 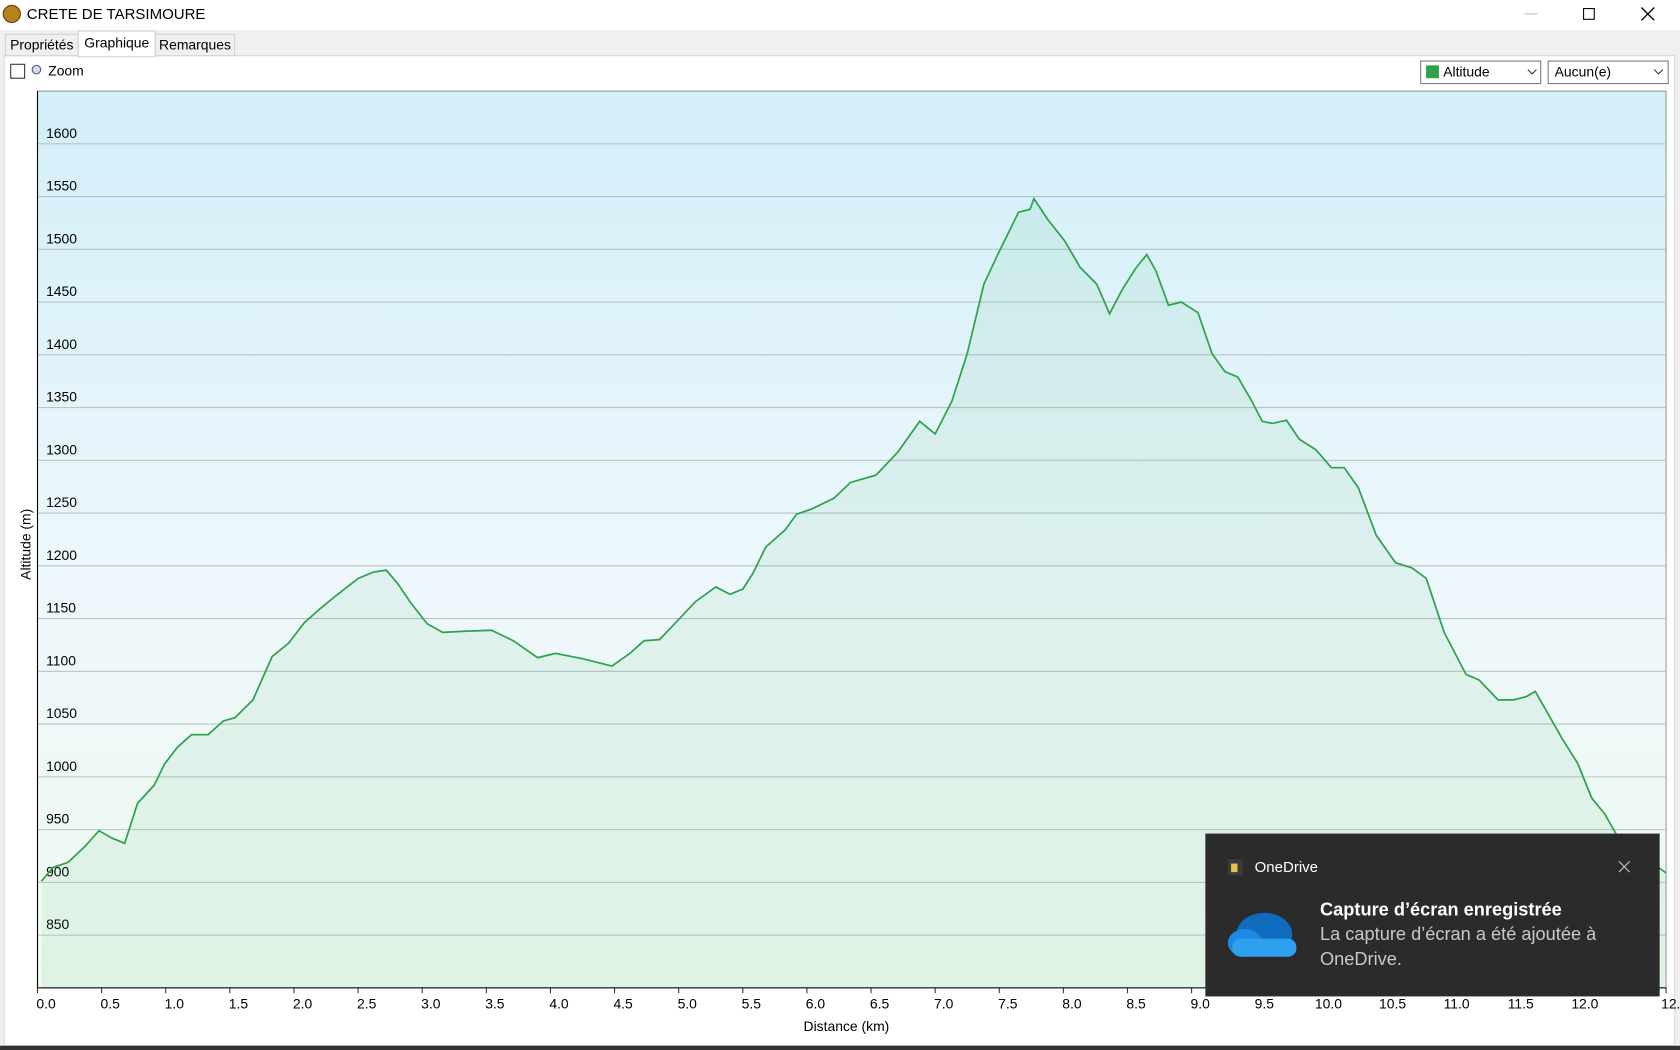 What do you see at coordinates (1361, 959) in the screenshot?
I see `toast-body-line: OneDrive.` at bounding box center [1361, 959].